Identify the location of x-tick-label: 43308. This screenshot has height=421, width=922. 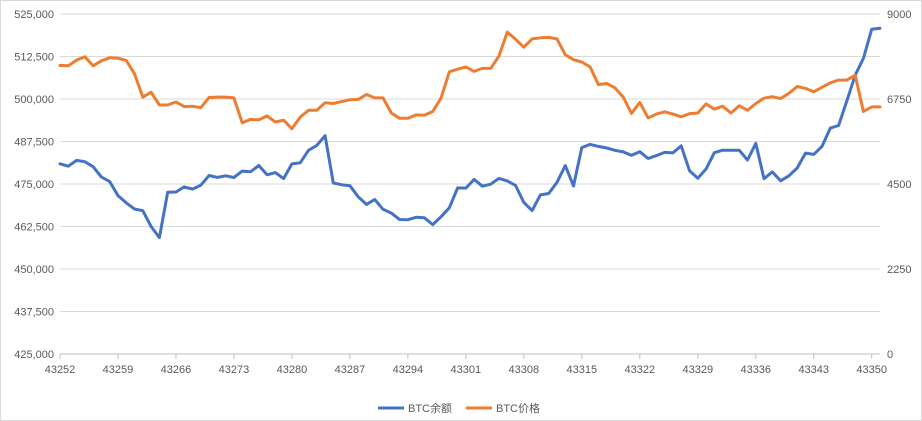
(524, 370).